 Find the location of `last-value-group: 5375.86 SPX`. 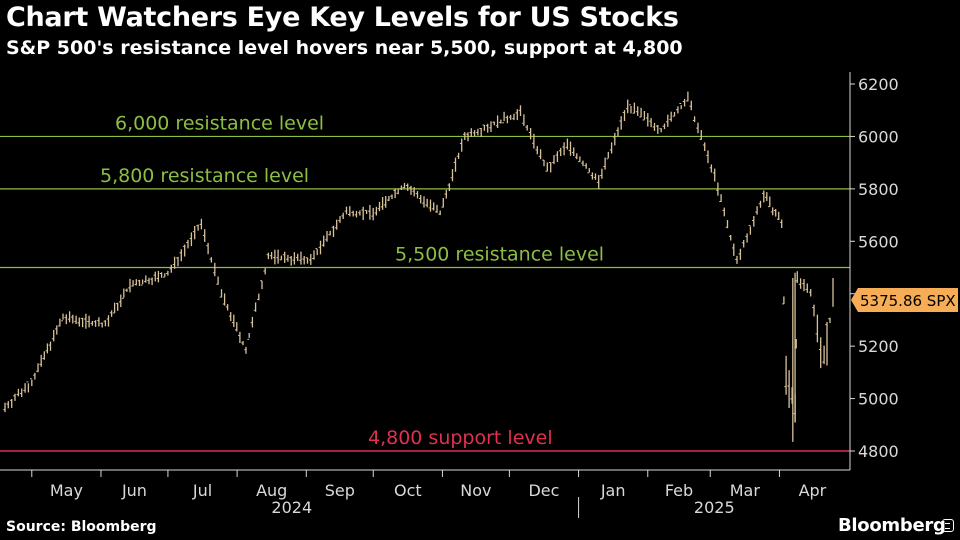

last-value-group: 5375.86 SPX is located at coordinates (904, 300).